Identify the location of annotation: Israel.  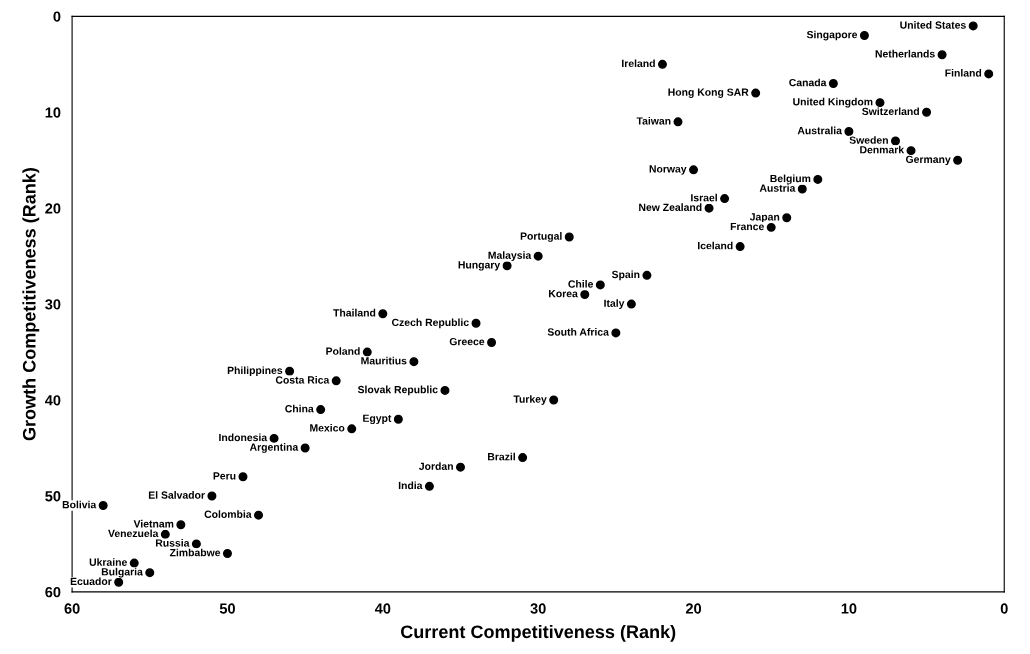
(704, 197).